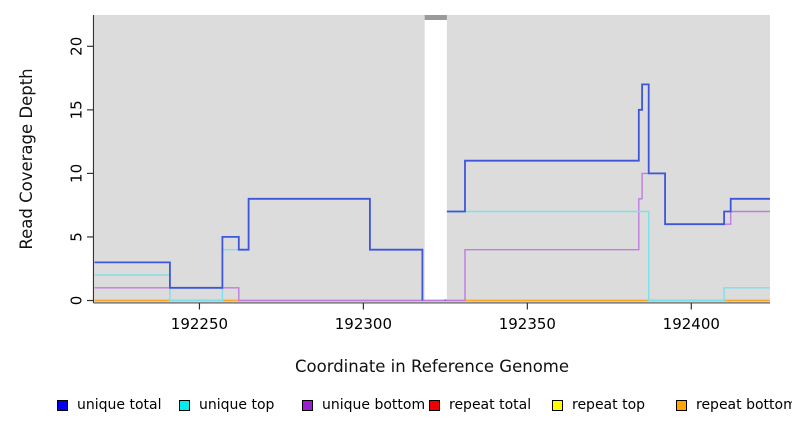 This screenshot has width=792, height=432. What do you see at coordinates (77, 109) in the screenshot?
I see `y-tick-label: 15` at bounding box center [77, 109].